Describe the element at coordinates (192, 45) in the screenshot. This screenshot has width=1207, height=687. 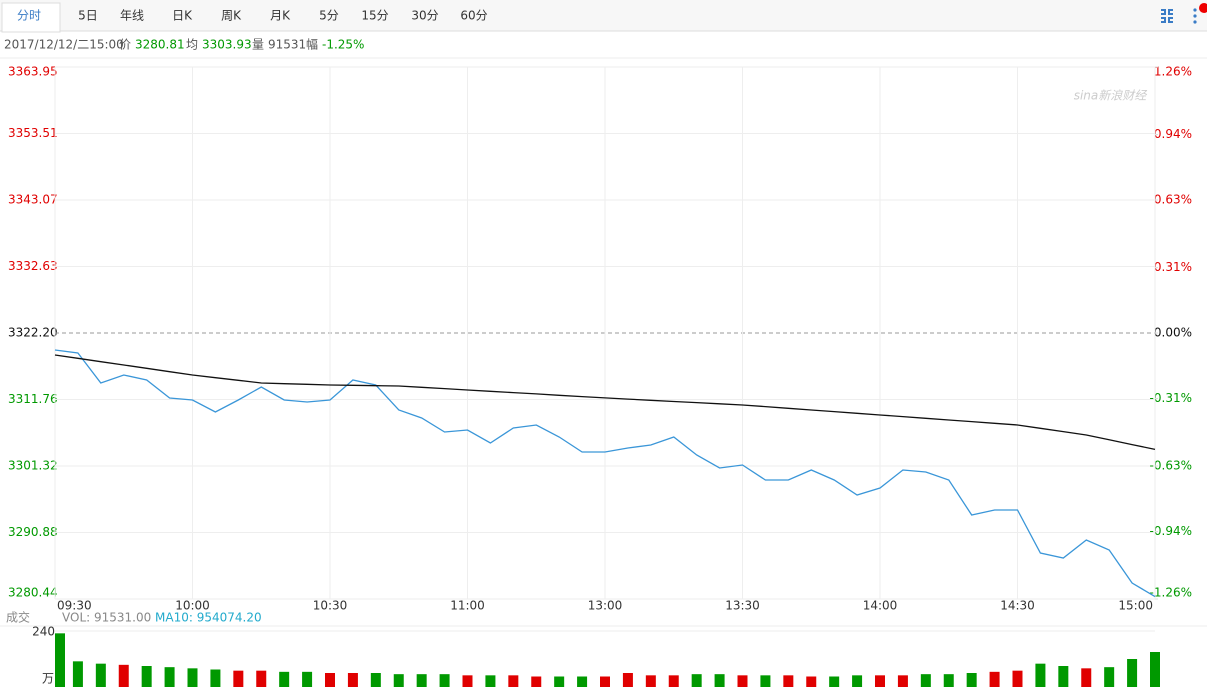
I see `info-avg-label: 均` at that location.